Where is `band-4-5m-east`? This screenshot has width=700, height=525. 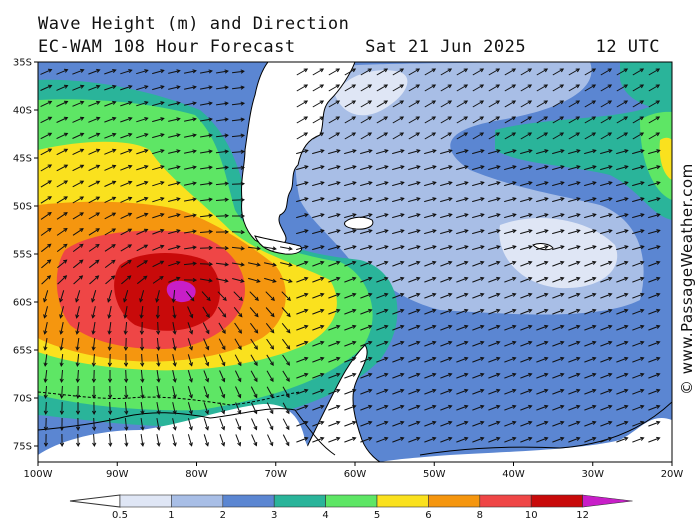 band-4-5m-east is located at coordinates (656, 155).